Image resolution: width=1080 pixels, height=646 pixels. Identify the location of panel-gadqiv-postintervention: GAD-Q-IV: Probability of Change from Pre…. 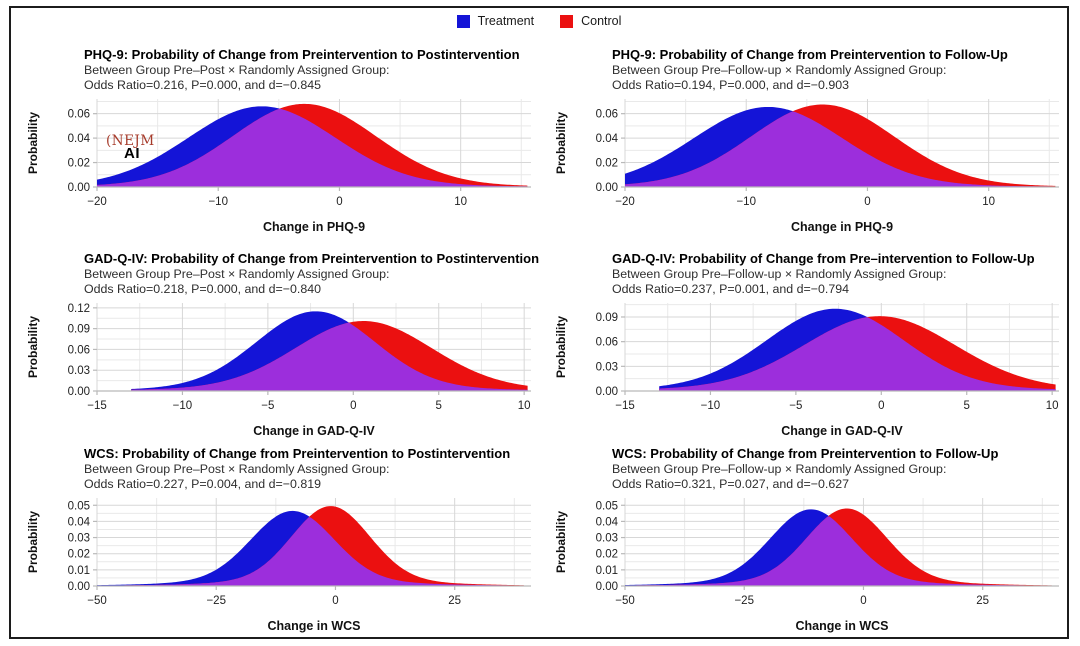
(288, 345).